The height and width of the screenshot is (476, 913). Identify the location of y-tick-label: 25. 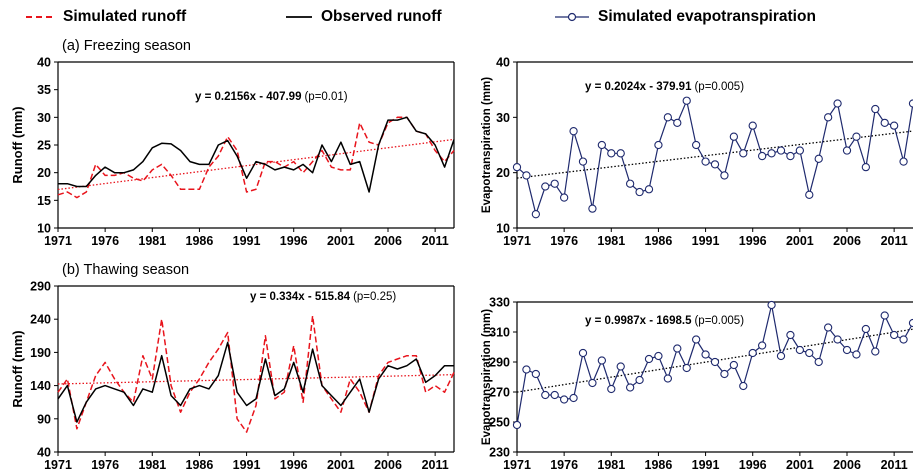
(44, 146).